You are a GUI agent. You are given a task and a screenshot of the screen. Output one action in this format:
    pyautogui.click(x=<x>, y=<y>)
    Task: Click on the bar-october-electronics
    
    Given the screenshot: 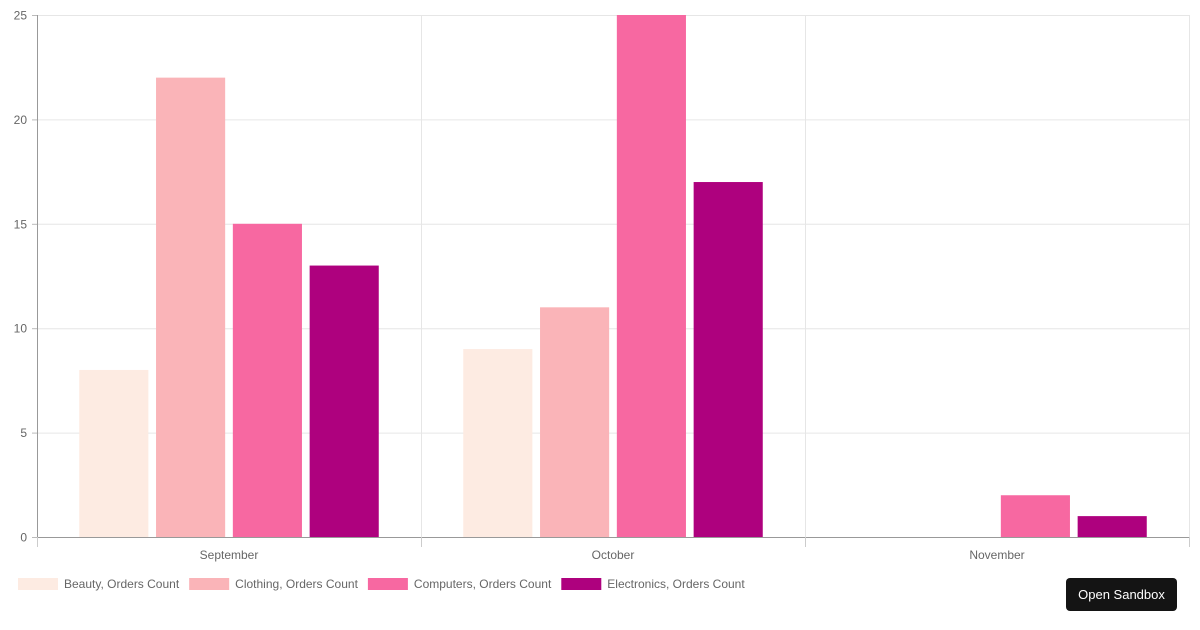 What is the action you would take?
    pyautogui.click(x=728, y=360)
    